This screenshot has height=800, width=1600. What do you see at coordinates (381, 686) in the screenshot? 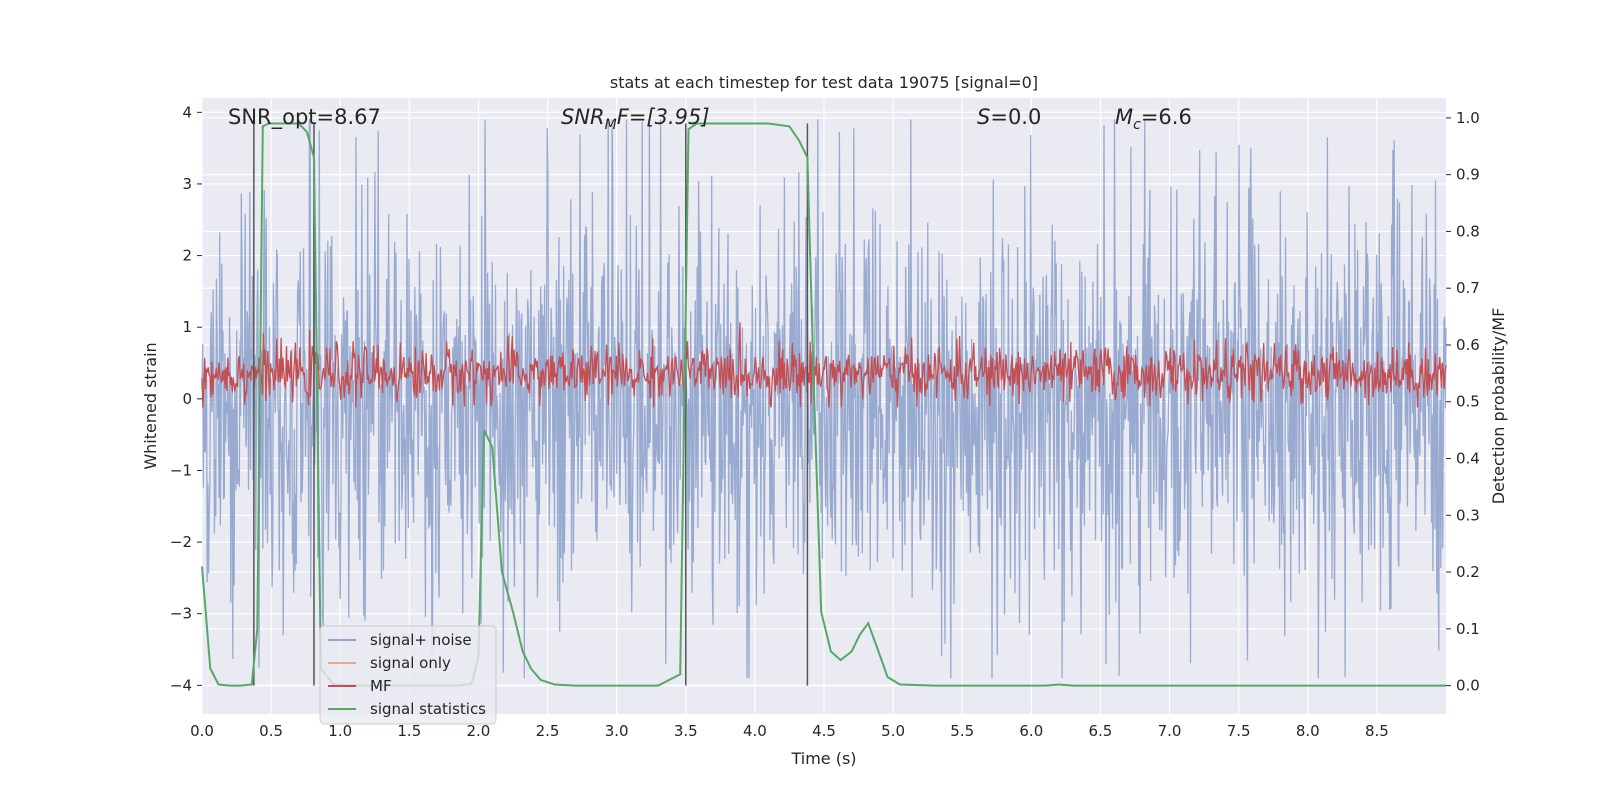
I see `legend-label-mf: MF` at bounding box center [381, 686].